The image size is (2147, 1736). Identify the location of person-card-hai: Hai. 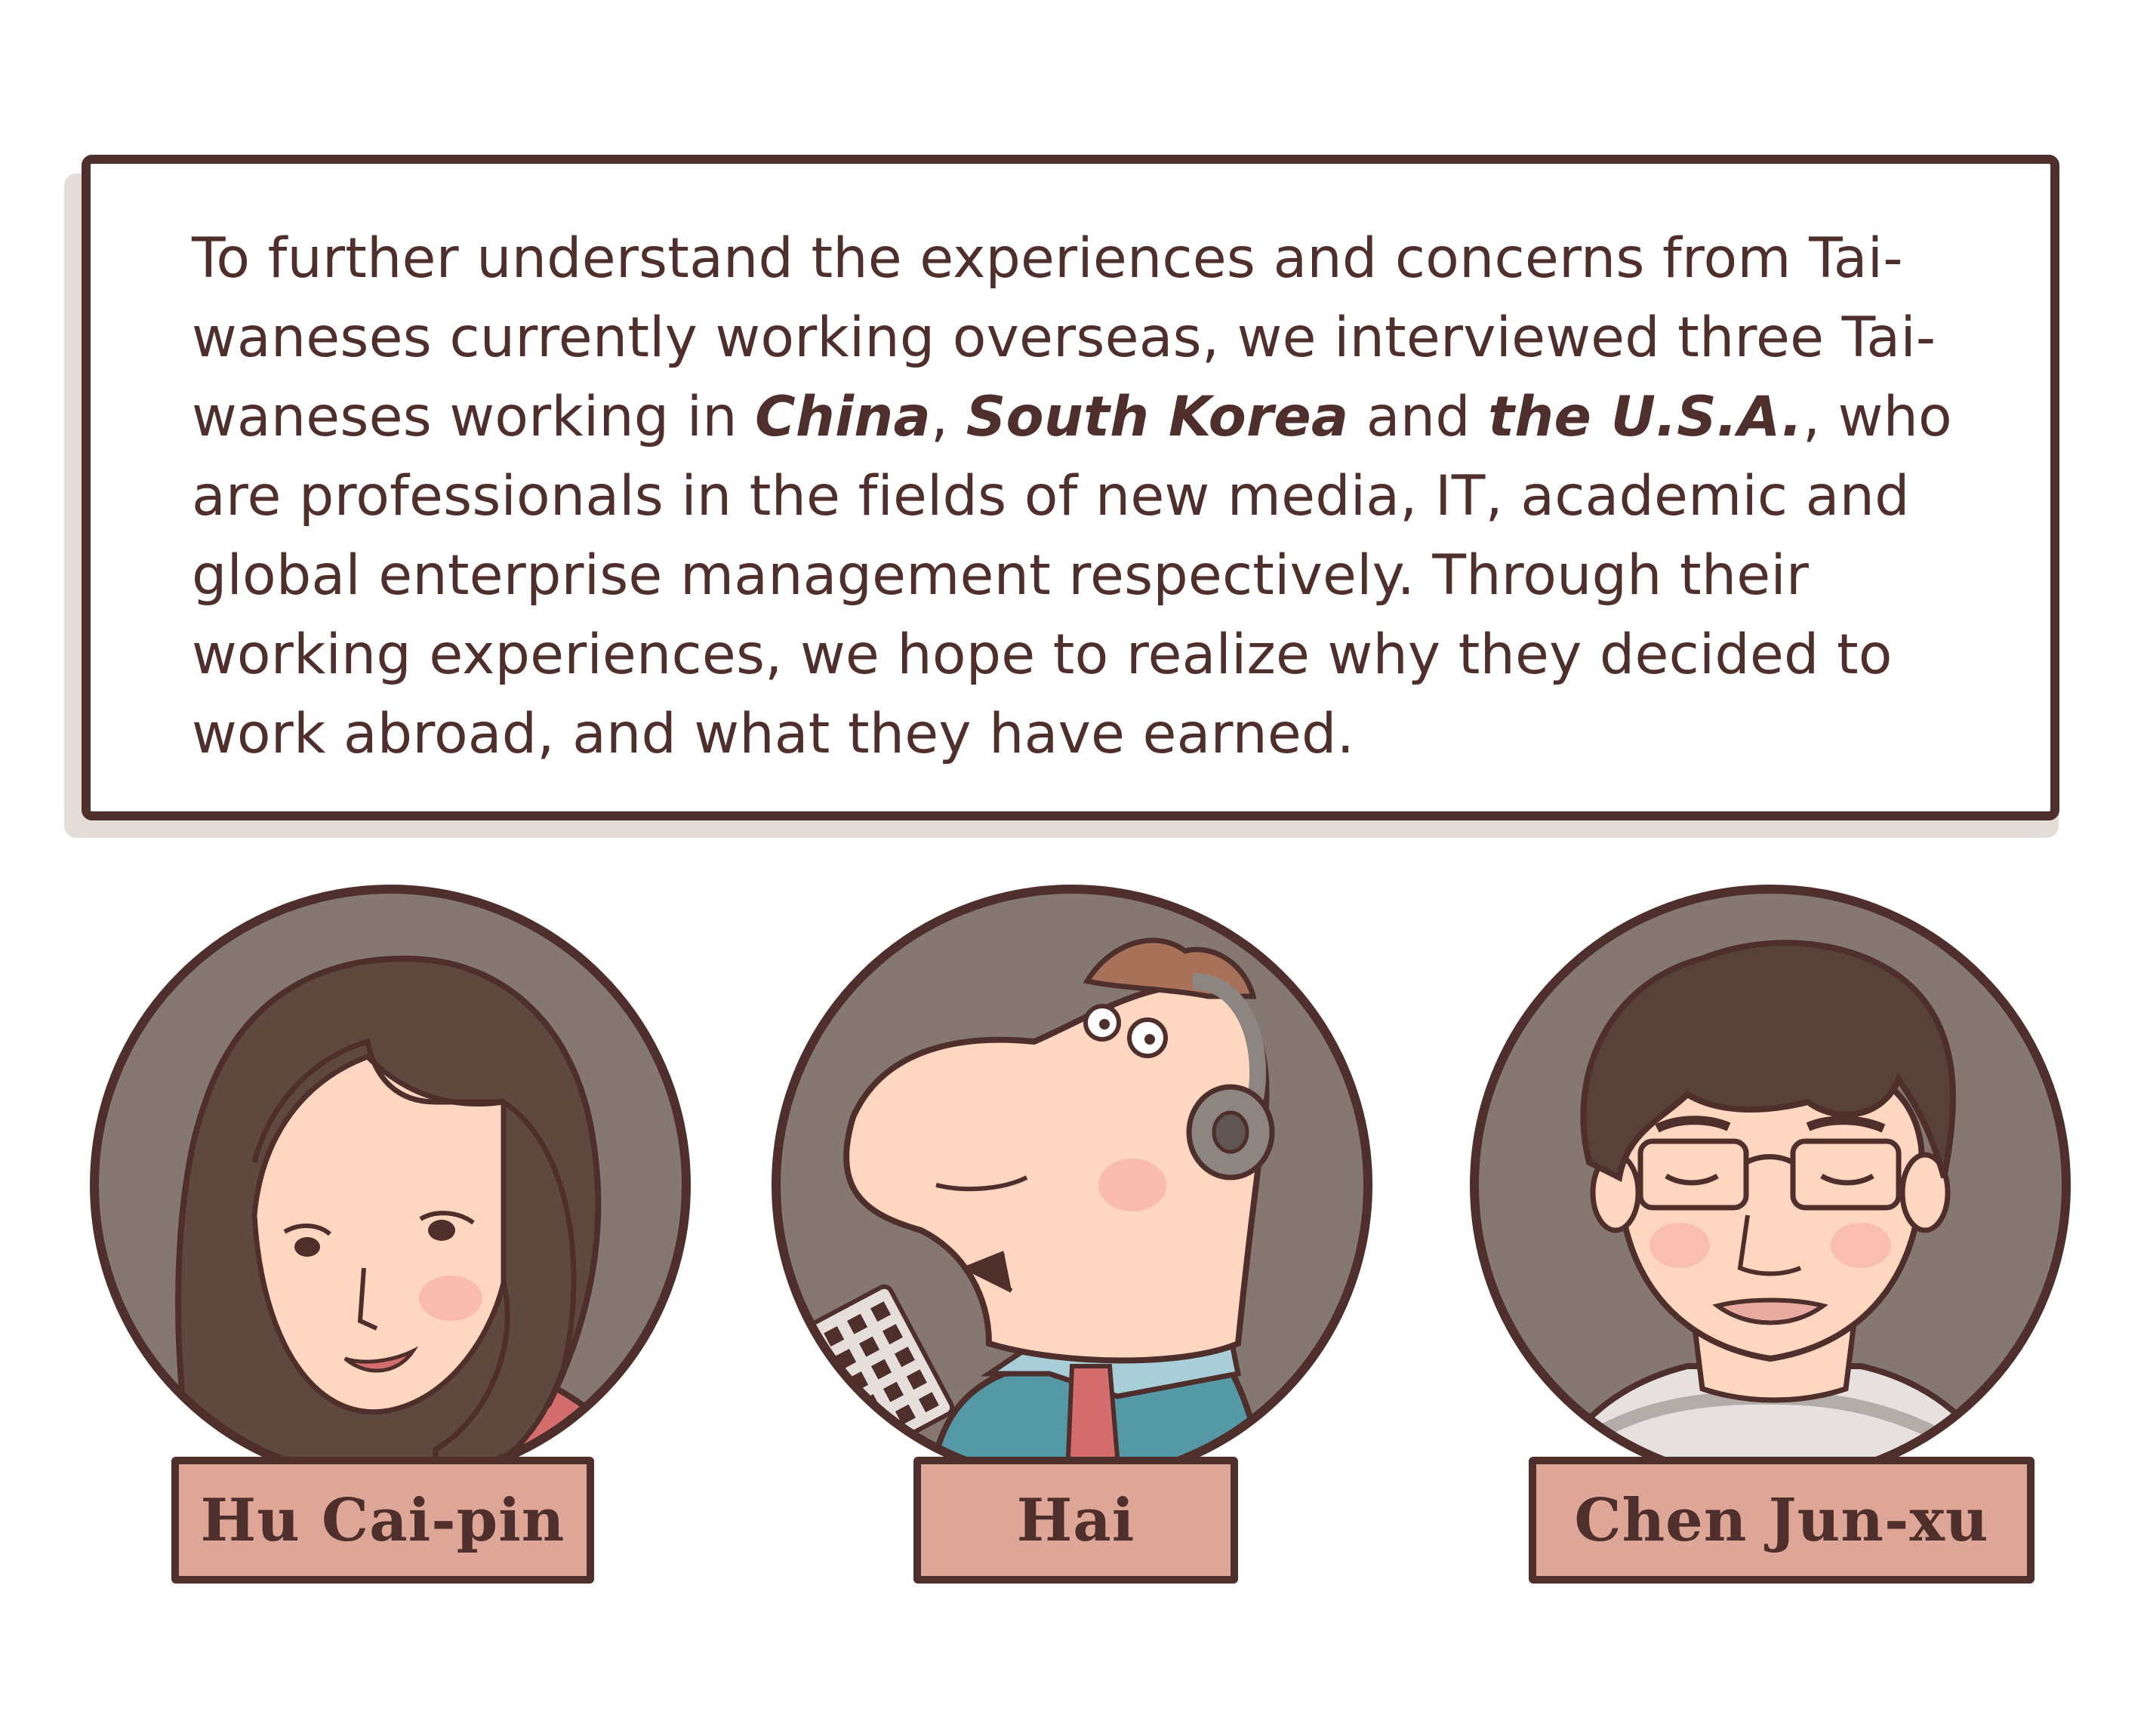
(1072, 1234).